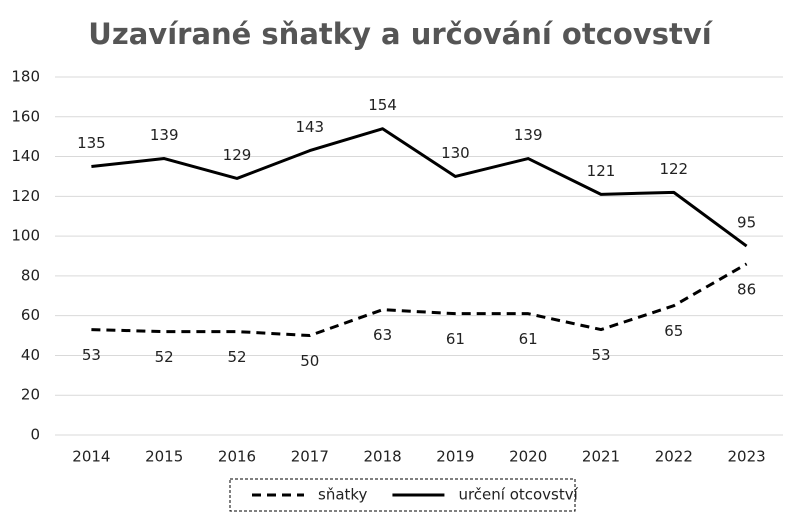  What do you see at coordinates (518, 495) in the screenshot?
I see `legend-label: určení otcovství` at bounding box center [518, 495].